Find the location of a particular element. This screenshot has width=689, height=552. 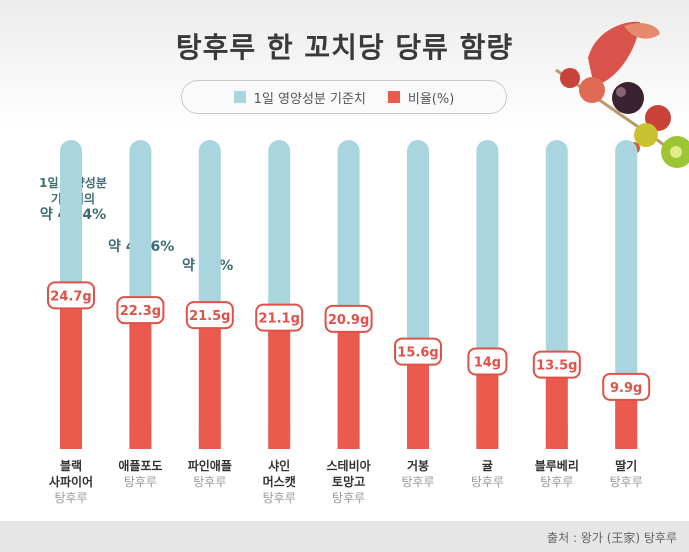

value-label: 9.9g is located at coordinates (626, 388).